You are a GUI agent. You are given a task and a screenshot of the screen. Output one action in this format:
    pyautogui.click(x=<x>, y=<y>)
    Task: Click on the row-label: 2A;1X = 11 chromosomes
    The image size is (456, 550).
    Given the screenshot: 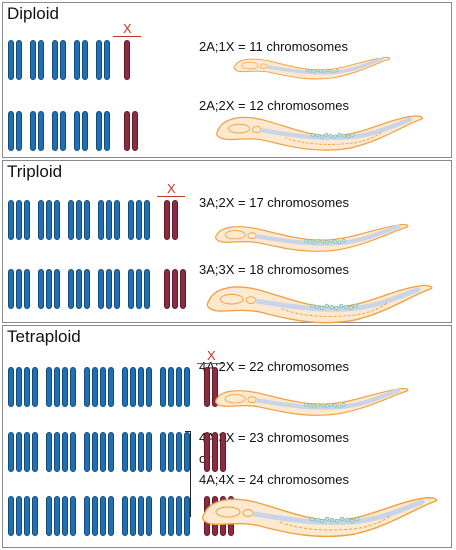 What is the action you would take?
    pyautogui.click(x=273, y=46)
    